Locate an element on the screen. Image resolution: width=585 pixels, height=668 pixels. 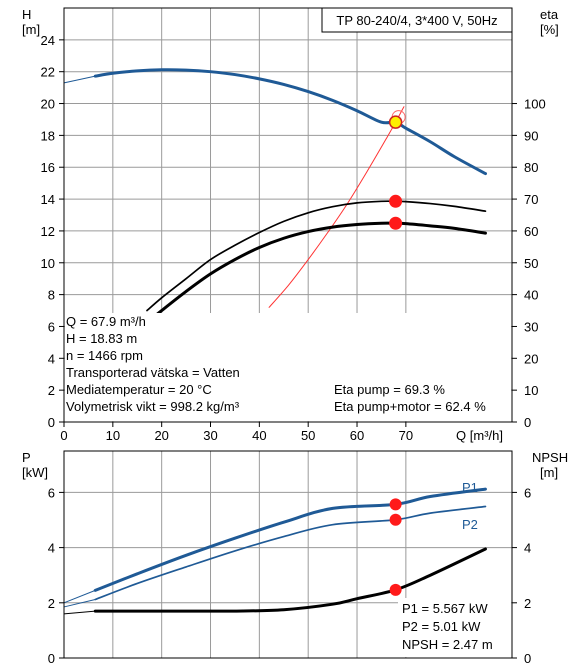
x-tick-label: 20 is located at coordinates (161, 435).